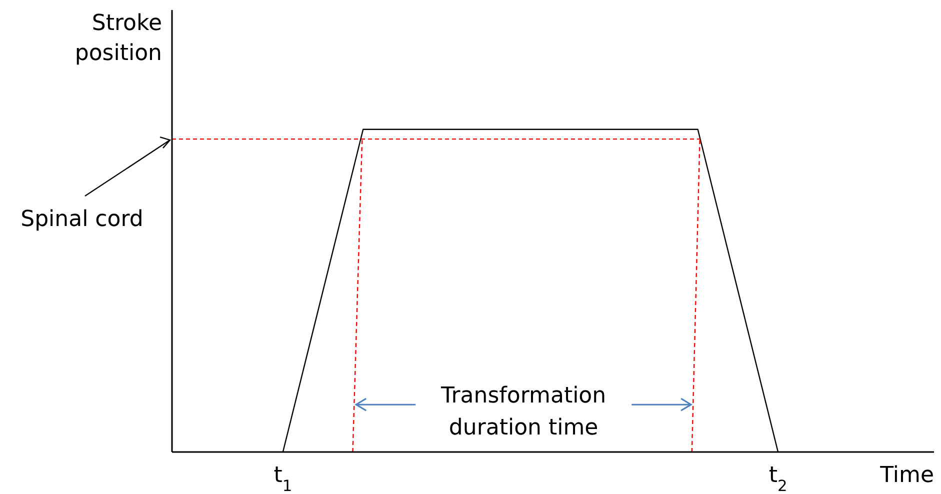 The width and height of the screenshot is (941, 494). I want to click on x-axis-title: Time, so click(906, 475).